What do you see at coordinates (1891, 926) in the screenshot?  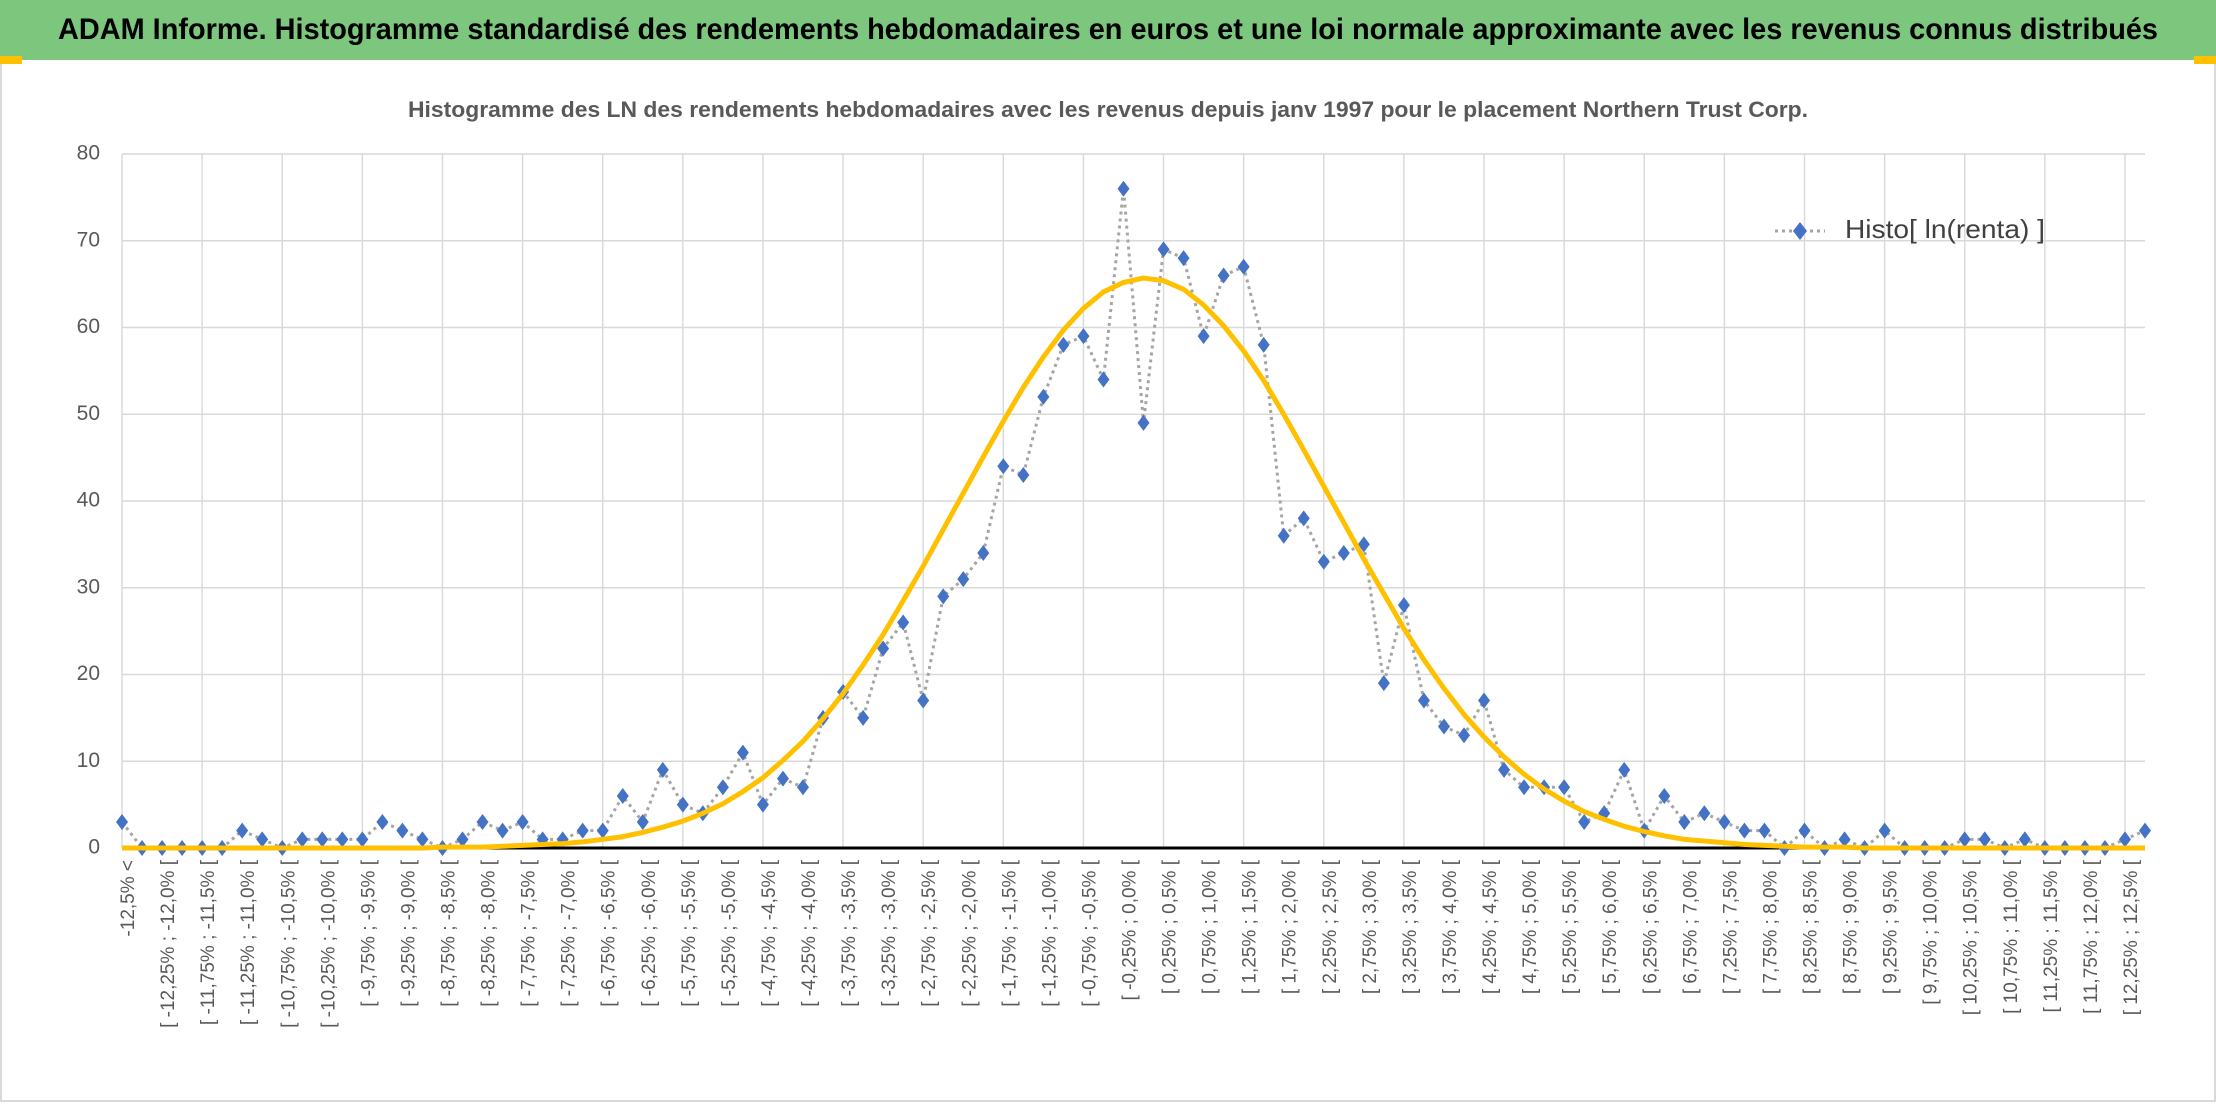 I see `x-tick-label: [ 9,25% ; 9,5% [` at bounding box center [1891, 926].